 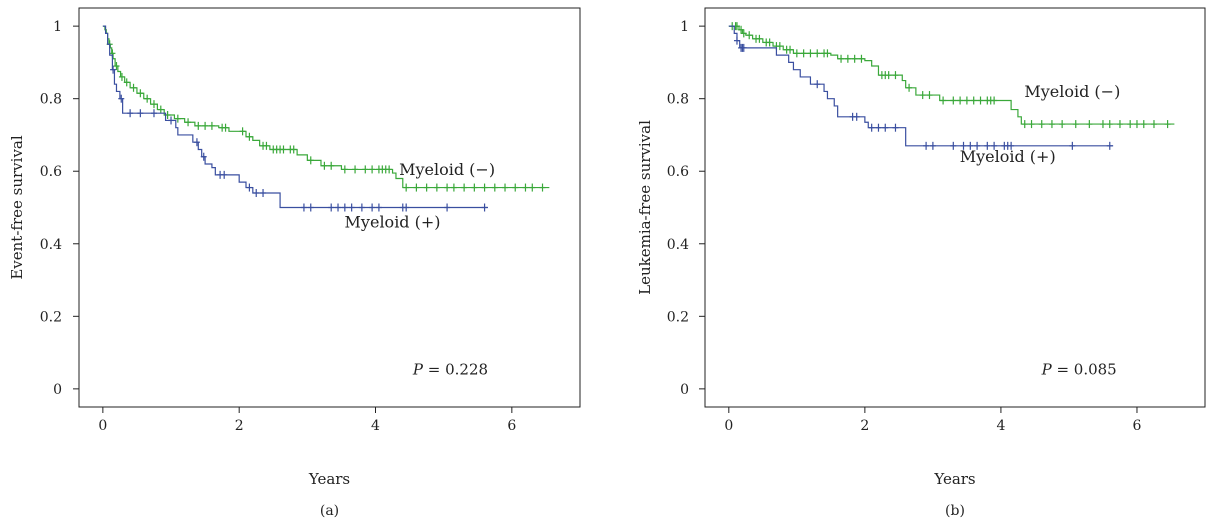 I want to click on p-value-annotation: P = 0.228, so click(x=450, y=369).